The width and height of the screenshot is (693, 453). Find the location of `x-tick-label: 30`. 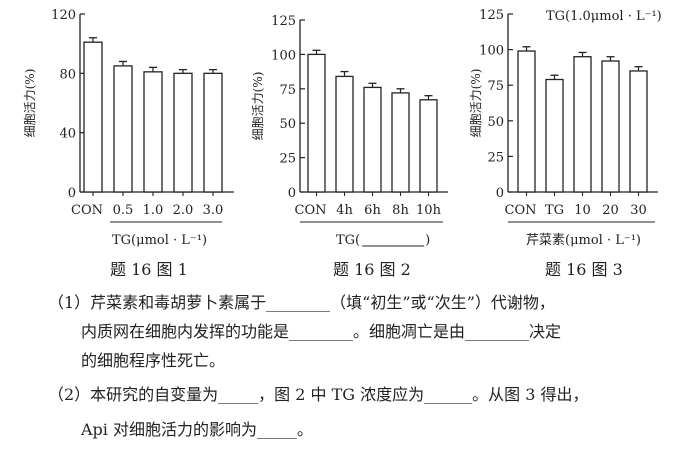

x-tick-label: 30 is located at coordinates (638, 210).